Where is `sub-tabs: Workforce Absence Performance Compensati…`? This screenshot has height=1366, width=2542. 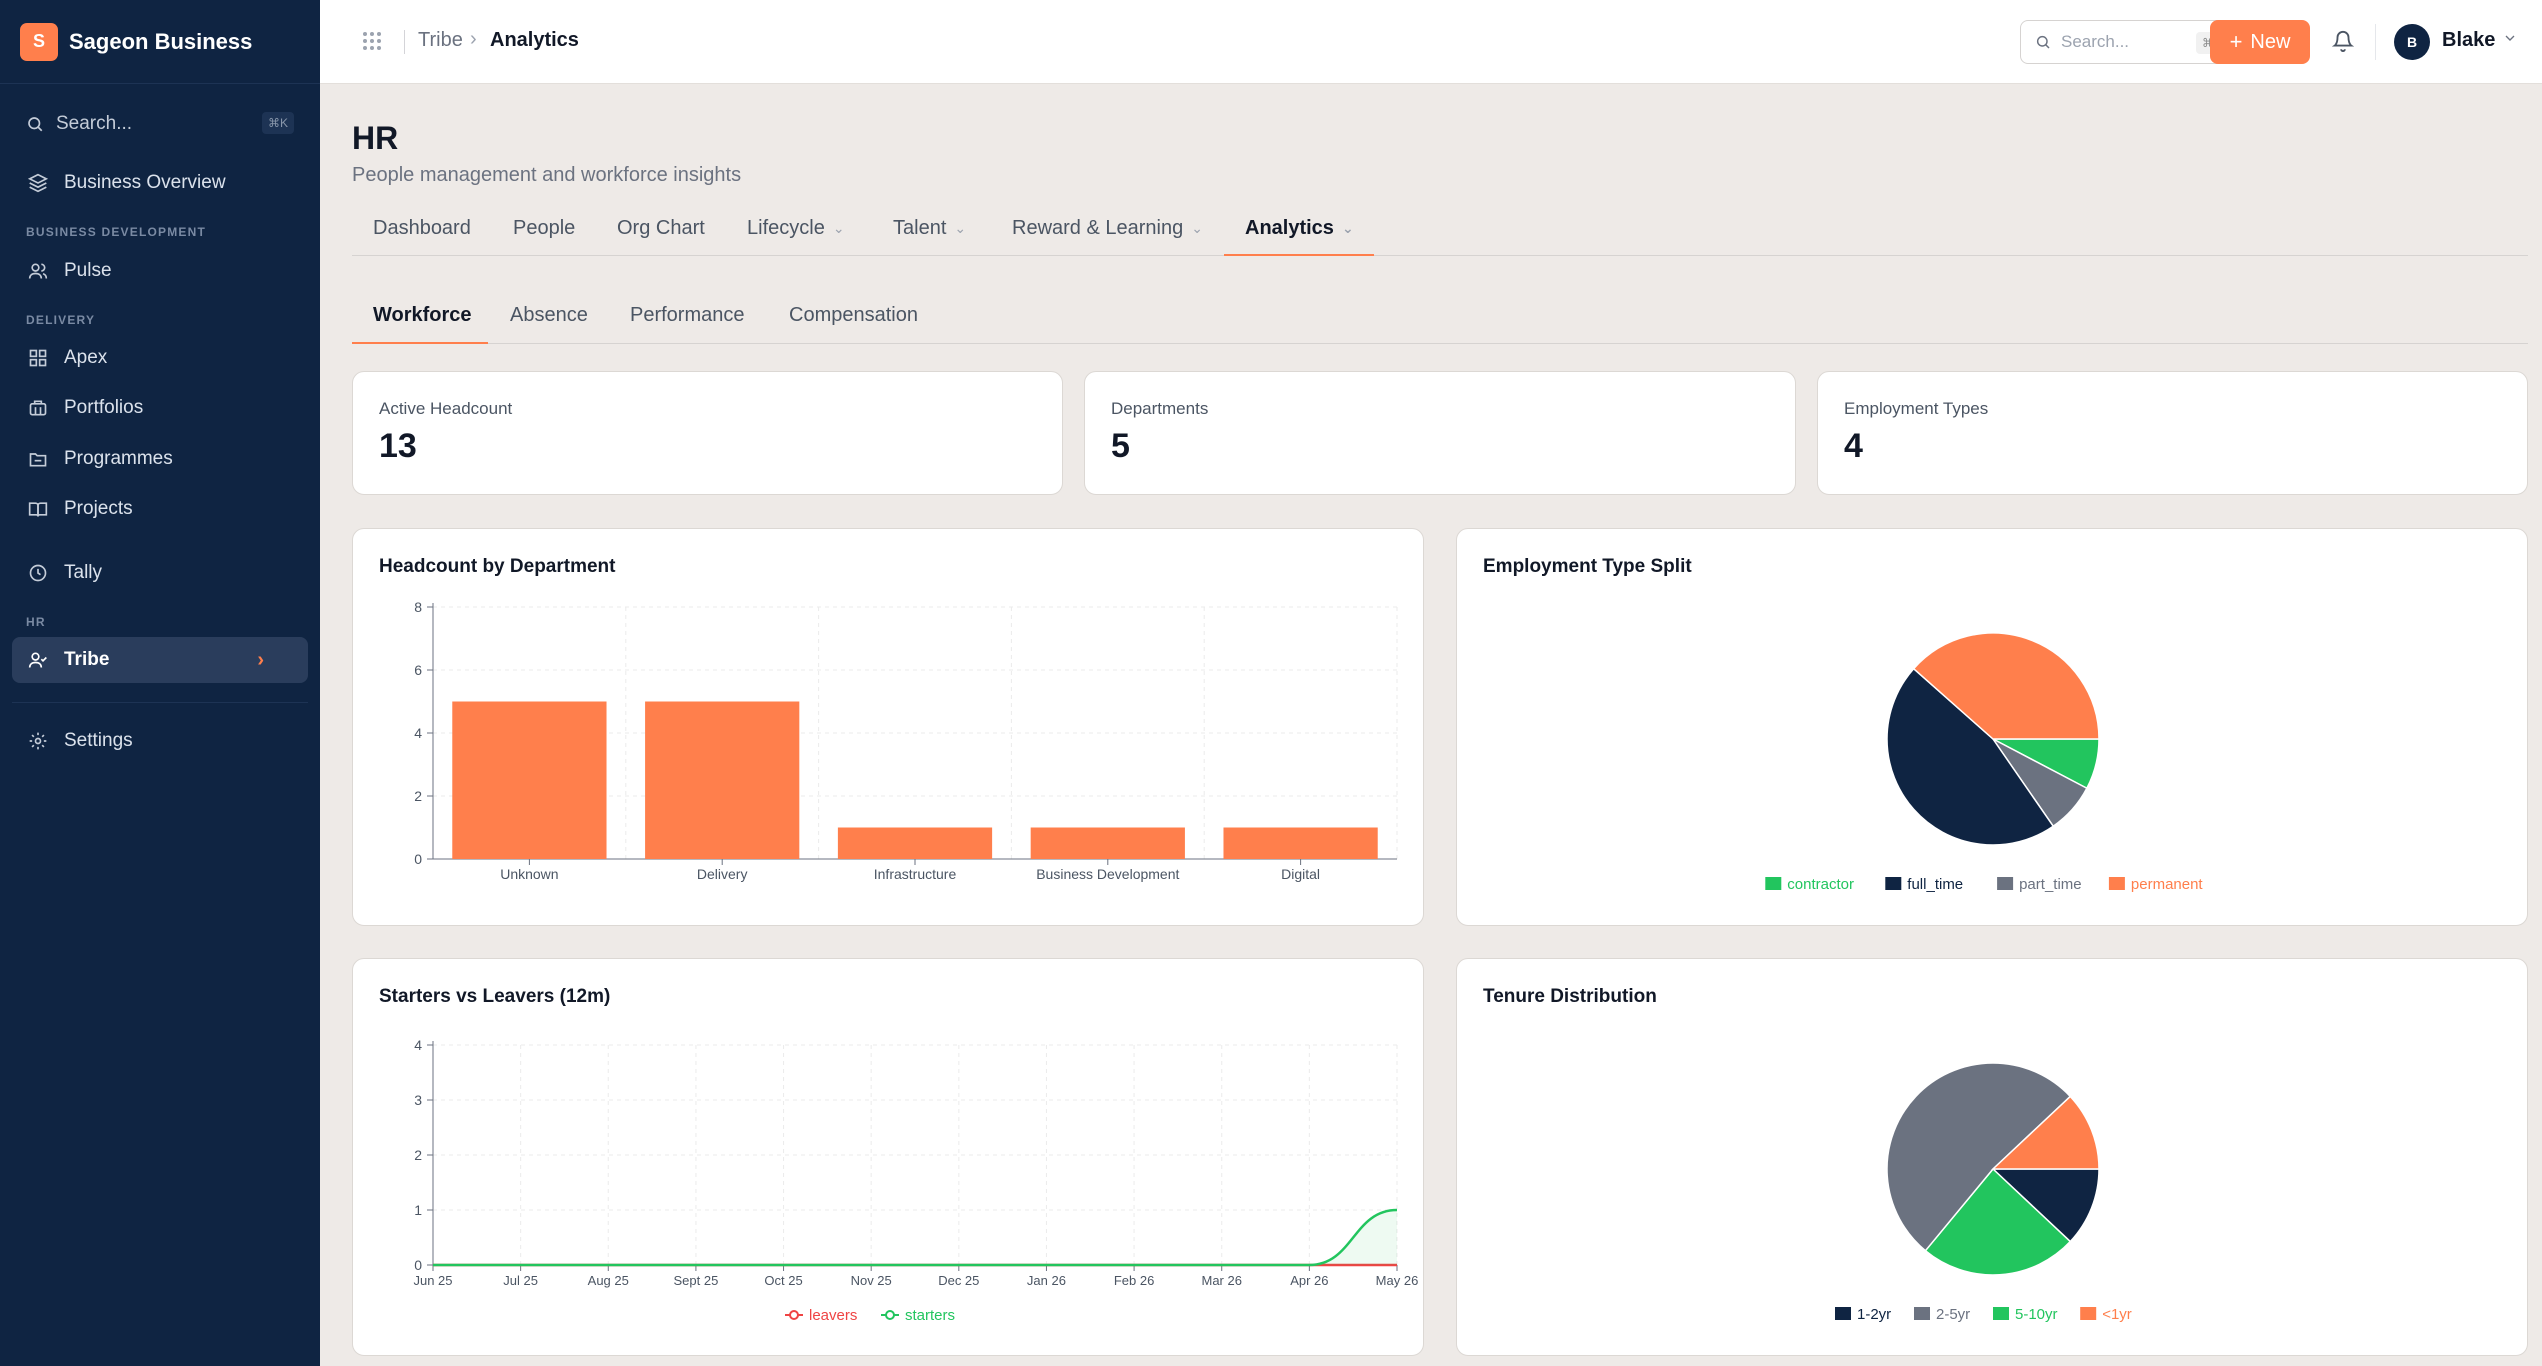
sub-tabs: Workforce Absence Performance Compensati… is located at coordinates (1440, 315).